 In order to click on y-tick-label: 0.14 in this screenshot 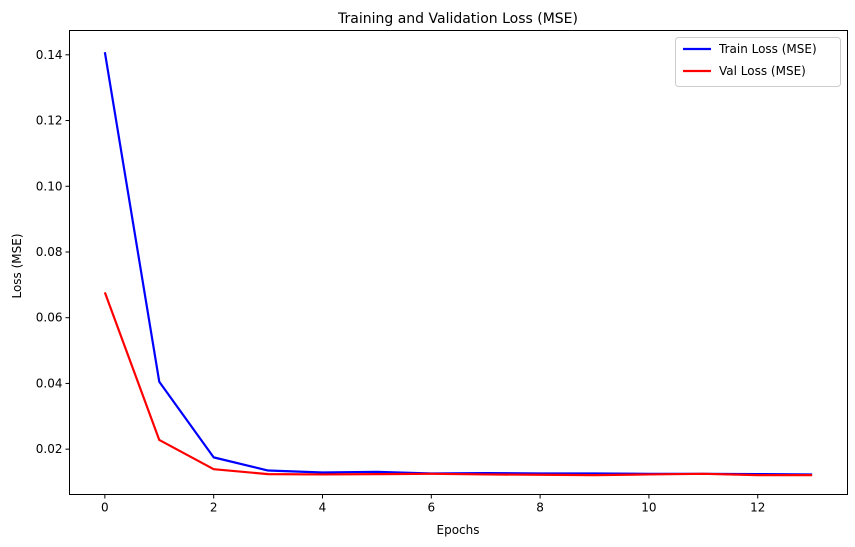, I will do `click(49, 55)`.